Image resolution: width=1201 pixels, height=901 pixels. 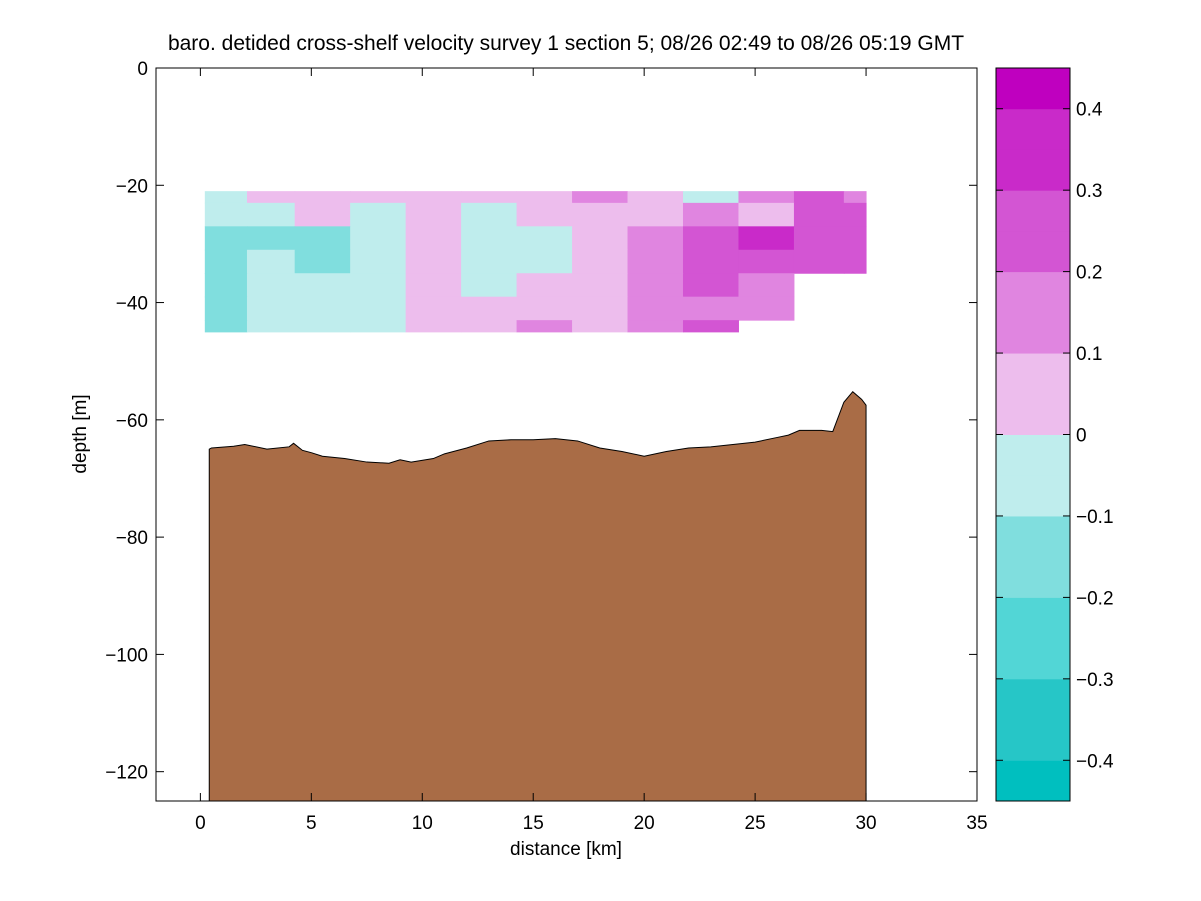 What do you see at coordinates (80, 433) in the screenshot?
I see `y-axis-label: depth [m]` at bounding box center [80, 433].